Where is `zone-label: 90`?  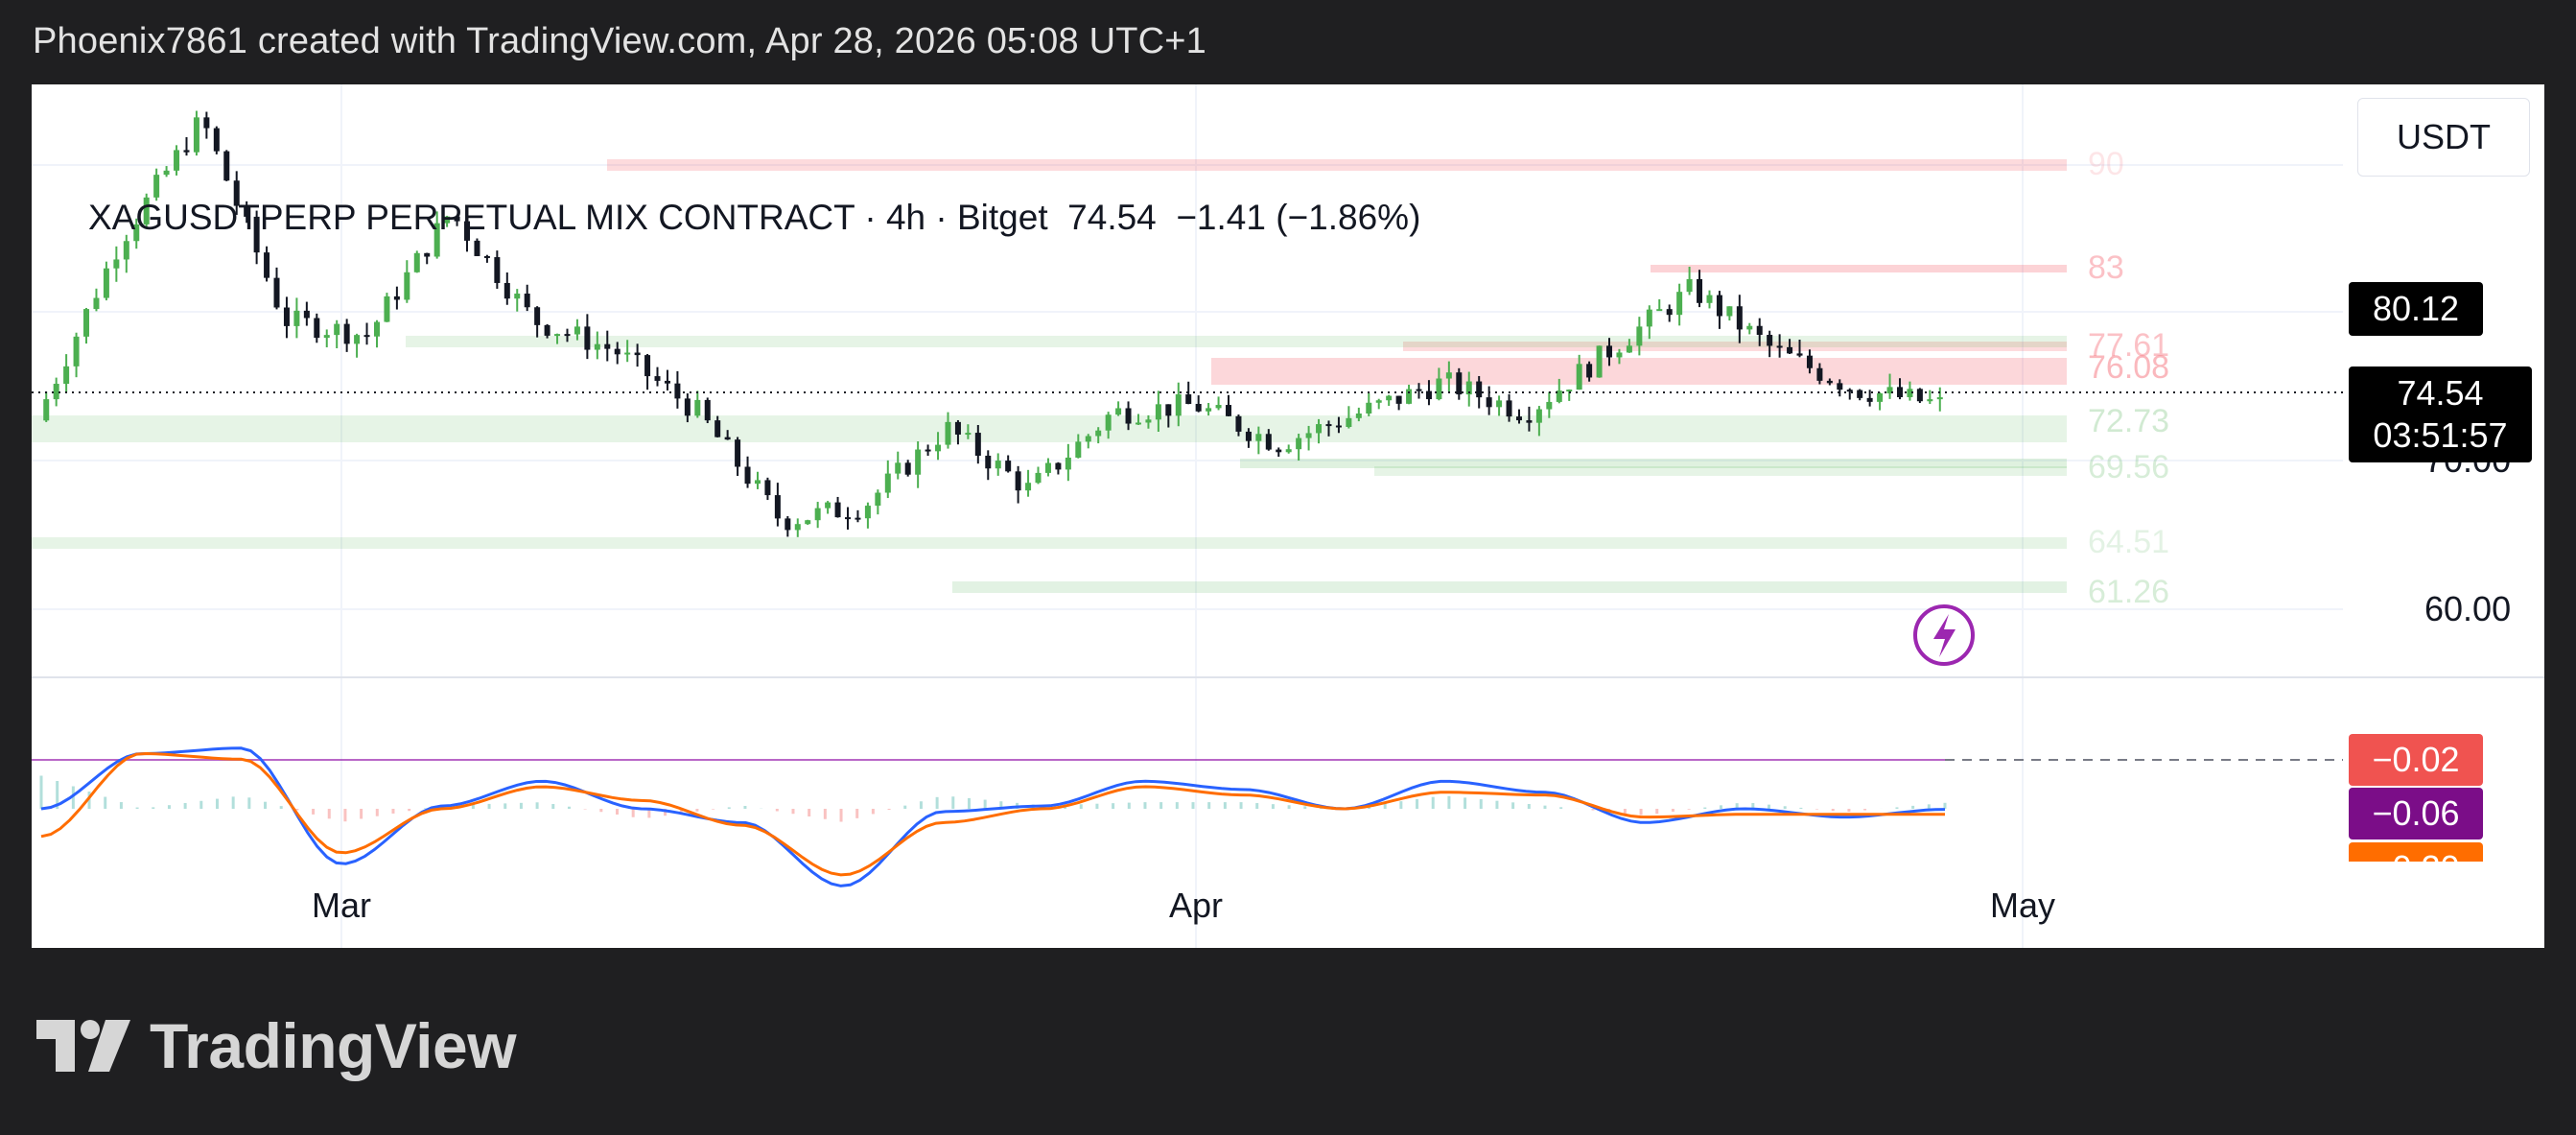 zone-label: 90 is located at coordinates (2106, 164).